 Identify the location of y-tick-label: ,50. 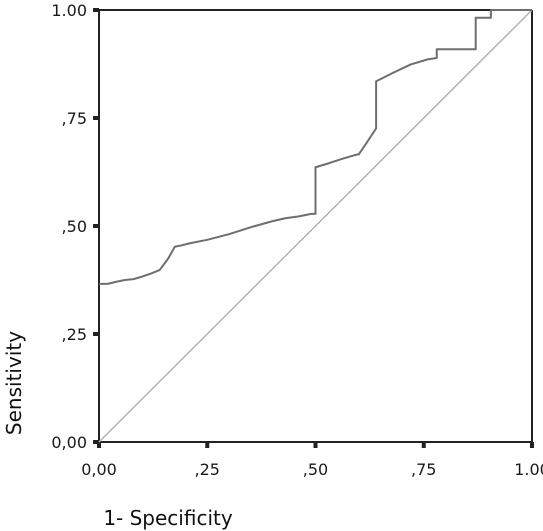
(74, 226).